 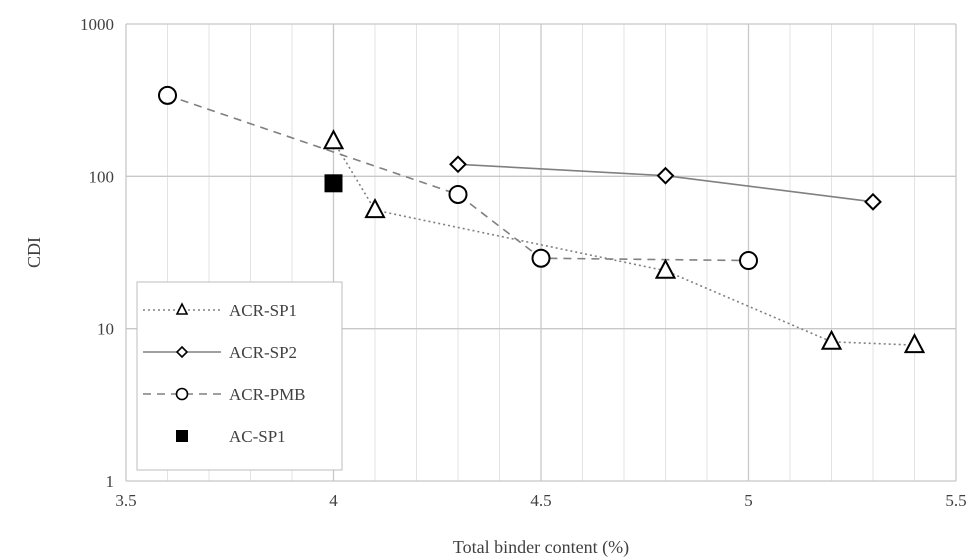 What do you see at coordinates (224, 394) in the screenshot?
I see `legend-item-acr-pmb: ACR-PMB` at bounding box center [224, 394].